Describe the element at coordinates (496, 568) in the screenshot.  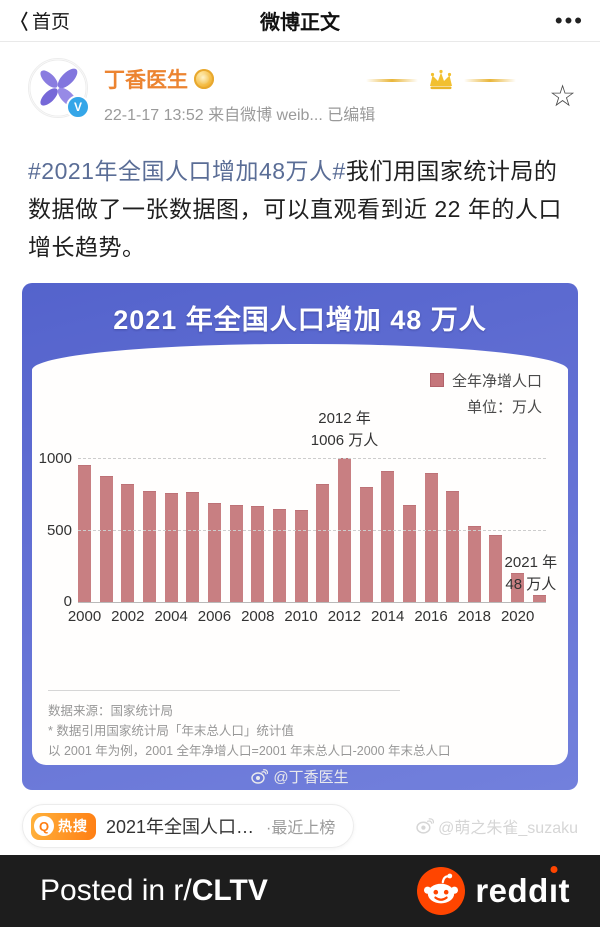
I see `bar-2019` at that location.